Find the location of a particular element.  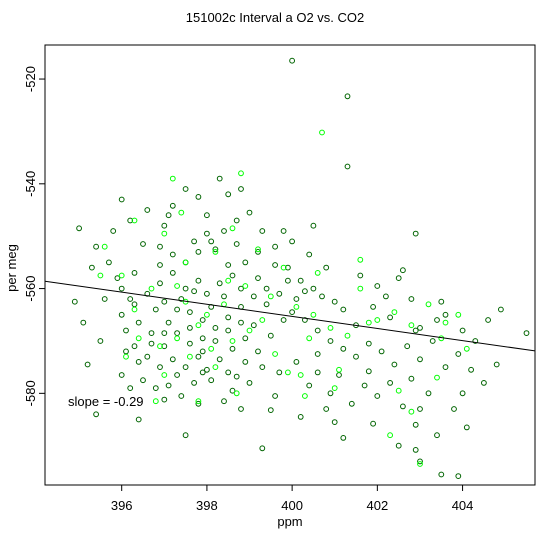

y-tick-label: -520 is located at coordinates (30, 79).